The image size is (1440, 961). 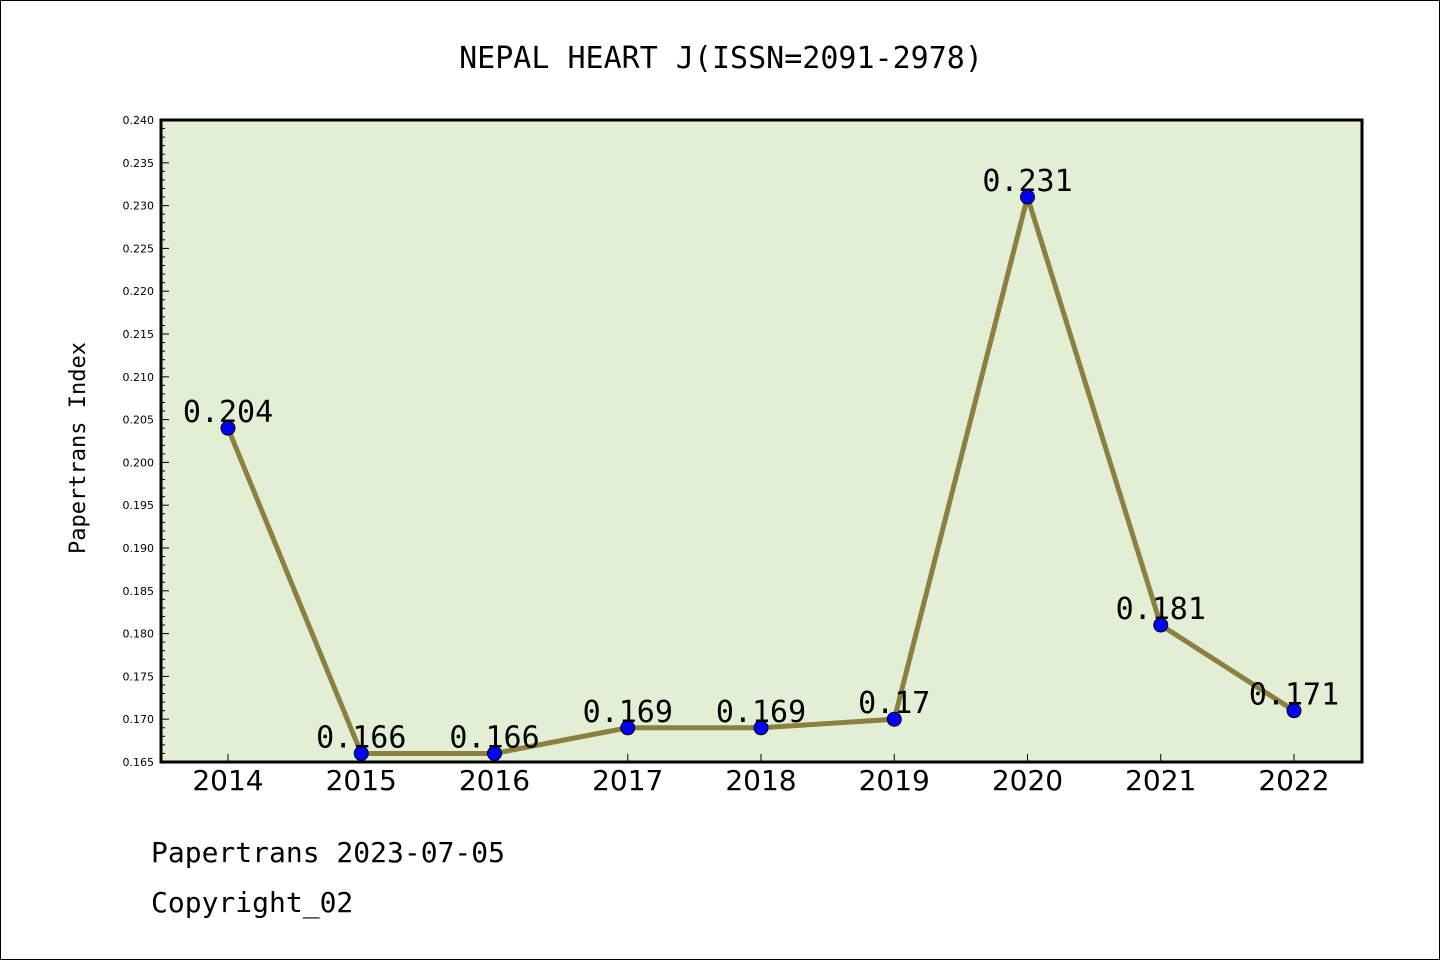 What do you see at coordinates (361, 780) in the screenshot?
I see `x-tick-label: 2015` at bounding box center [361, 780].